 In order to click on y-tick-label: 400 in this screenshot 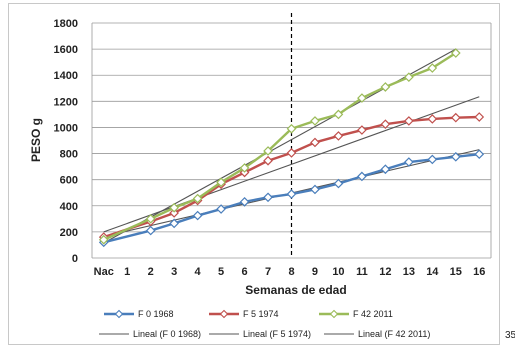, I will do `click(69, 207)`.